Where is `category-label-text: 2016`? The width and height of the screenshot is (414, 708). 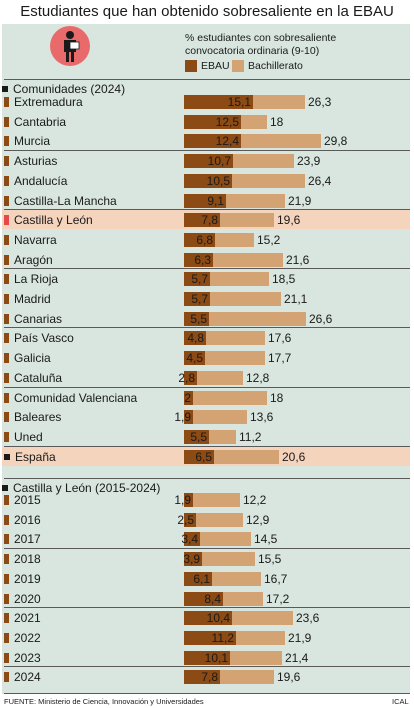 category-label-text: 2016 is located at coordinates (27, 520).